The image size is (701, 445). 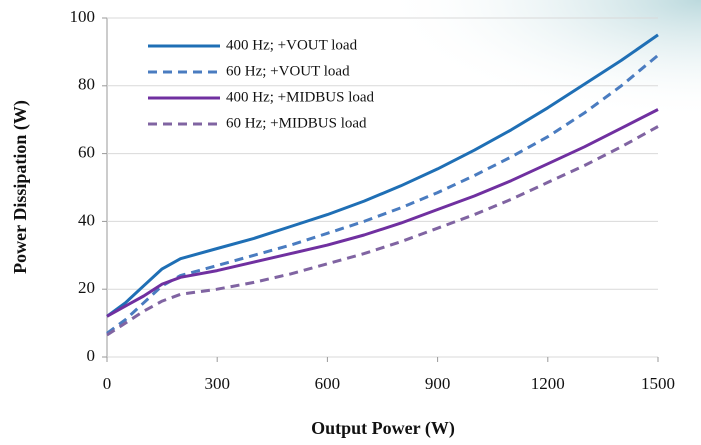 I want to click on legend-label: 60 Hz; +VOUT load, so click(x=288, y=71).